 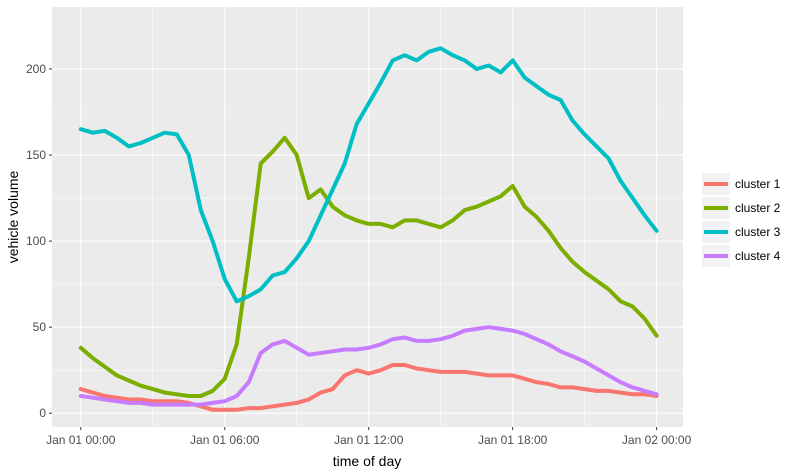 I want to click on y-tick-label: 50, so click(x=40, y=327).